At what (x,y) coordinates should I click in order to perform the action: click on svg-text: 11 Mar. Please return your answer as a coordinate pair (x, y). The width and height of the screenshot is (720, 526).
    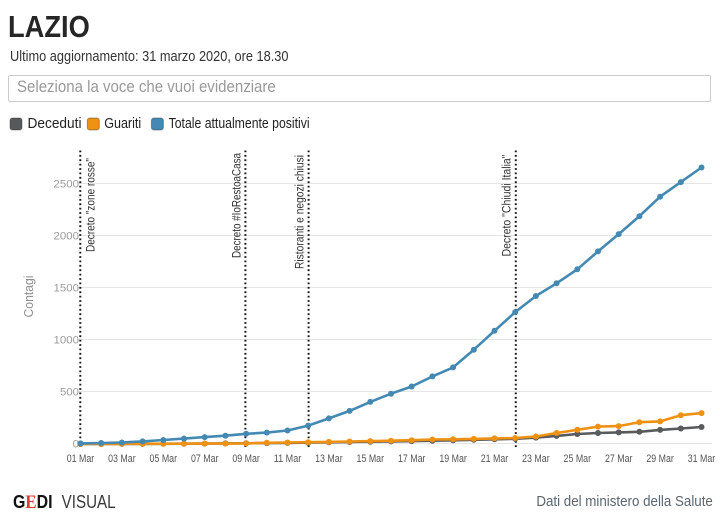
    Looking at the image, I should click on (288, 459).